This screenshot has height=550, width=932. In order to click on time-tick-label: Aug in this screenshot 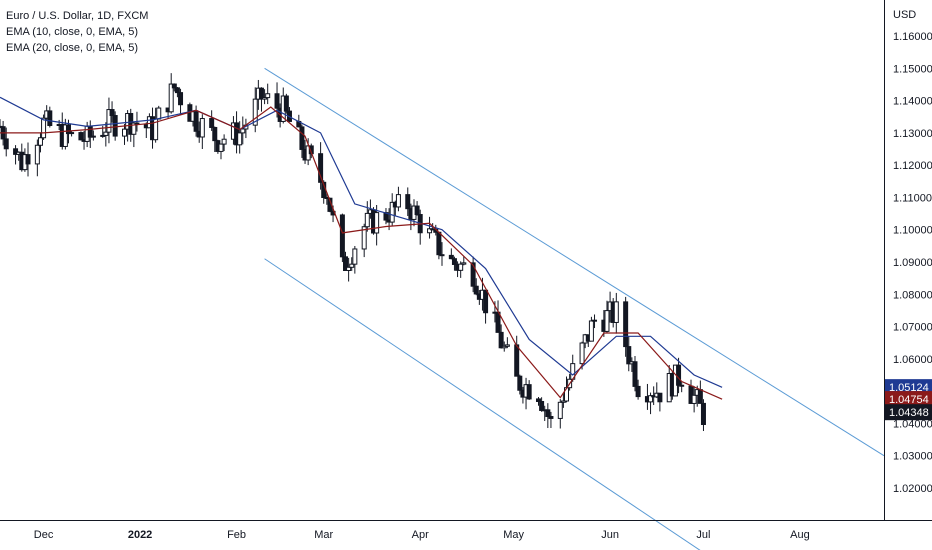, I will do `click(800, 535)`.